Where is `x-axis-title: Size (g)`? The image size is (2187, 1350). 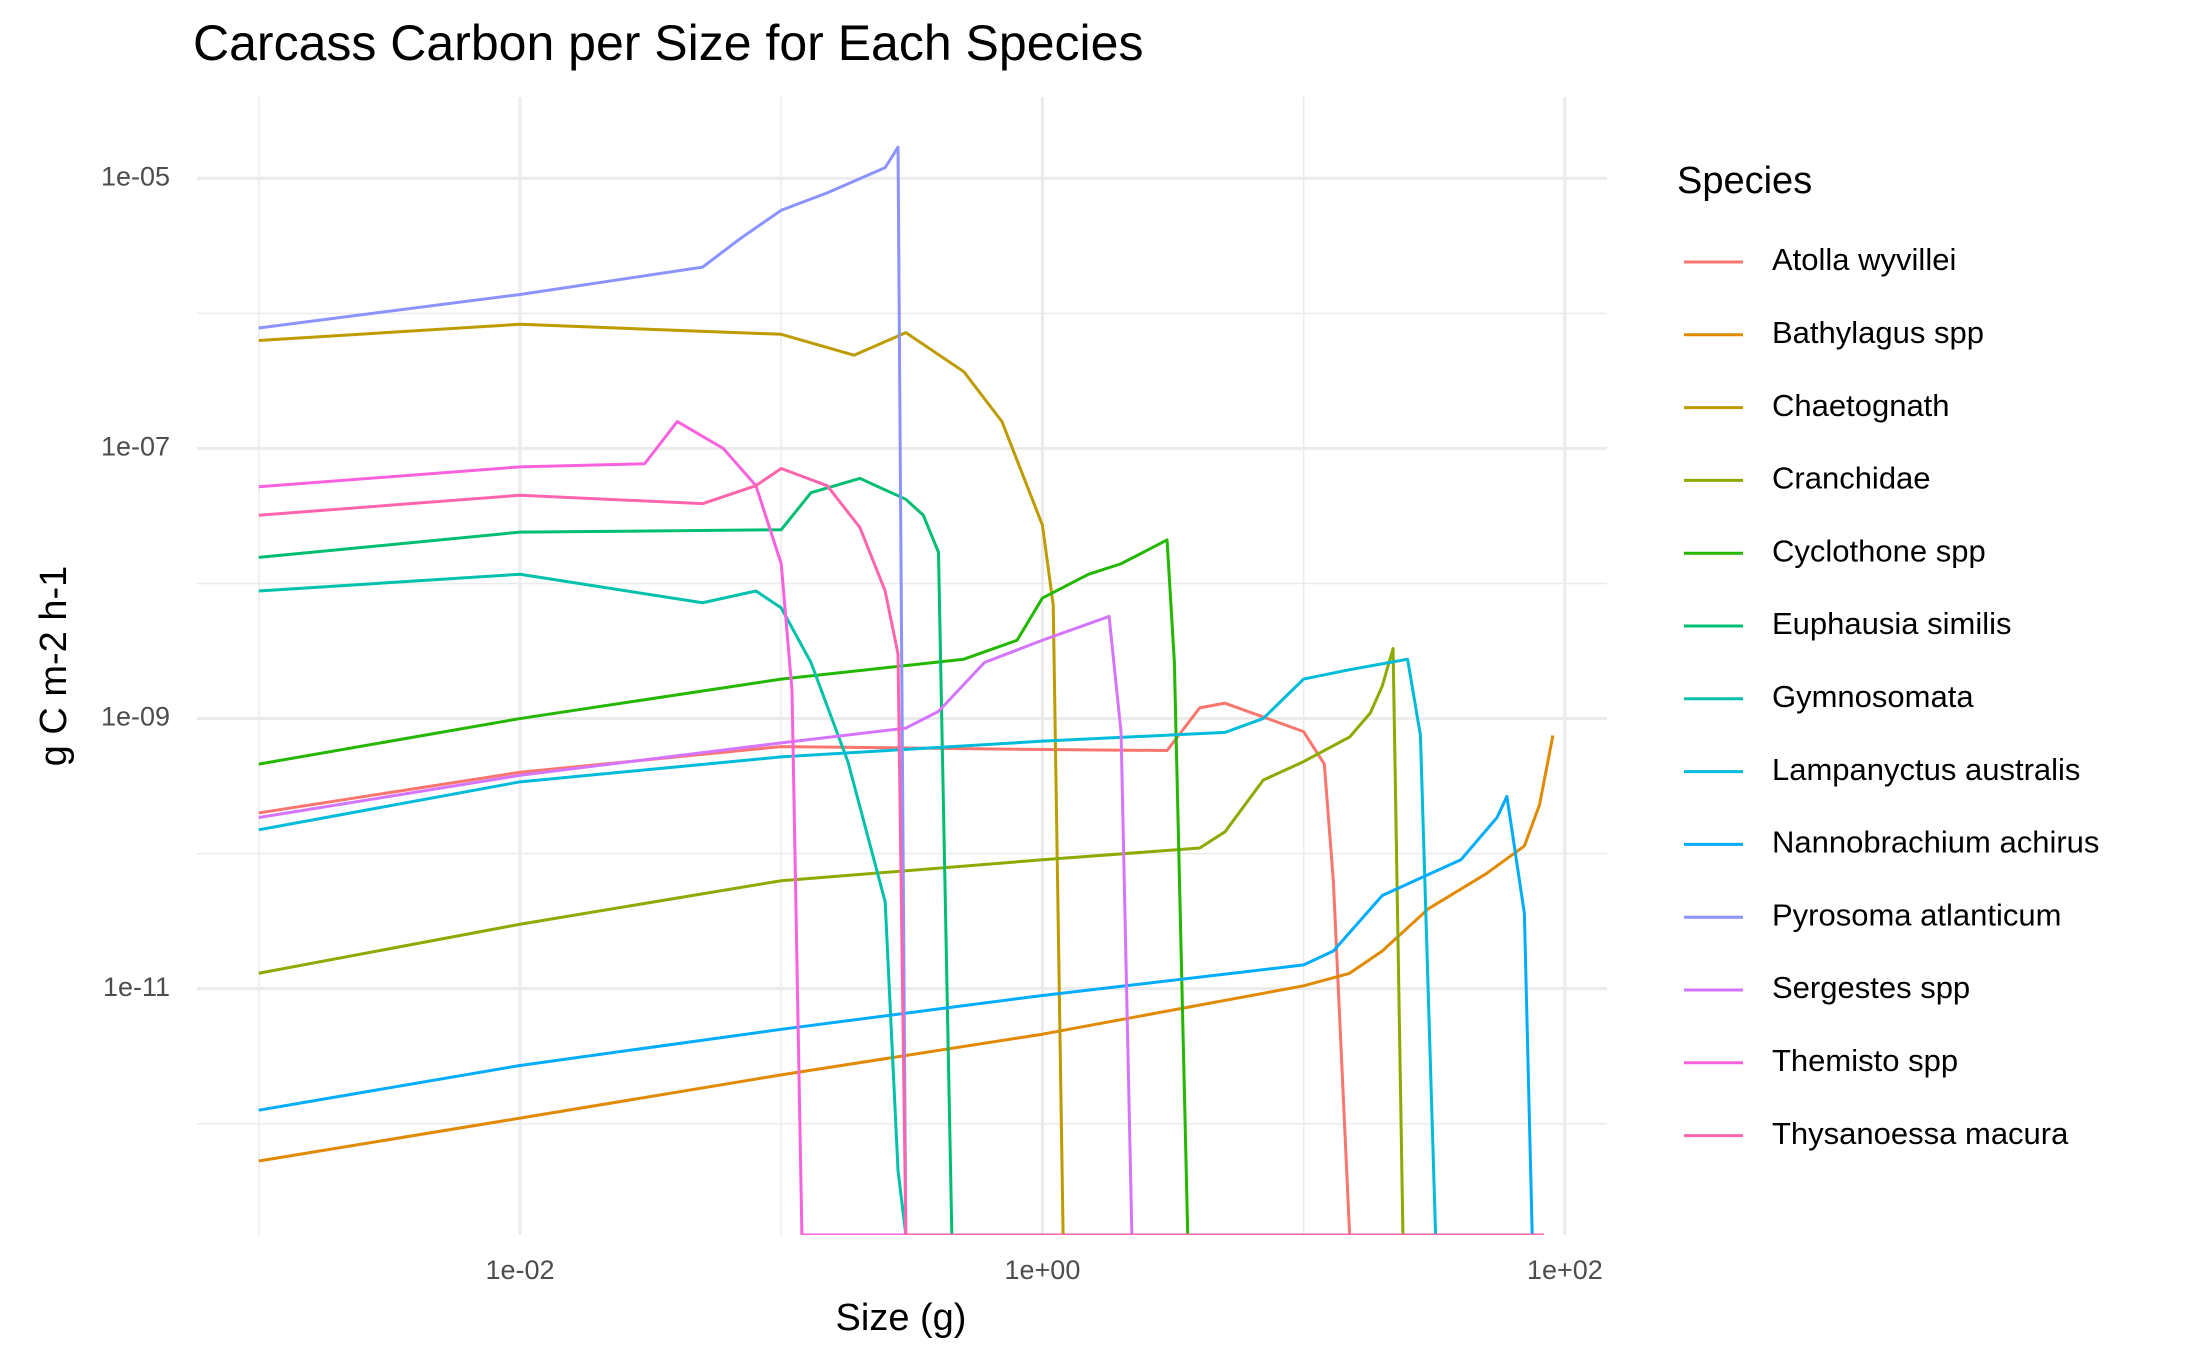 x-axis-title: Size (g) is located at coordinates (901, 1318).